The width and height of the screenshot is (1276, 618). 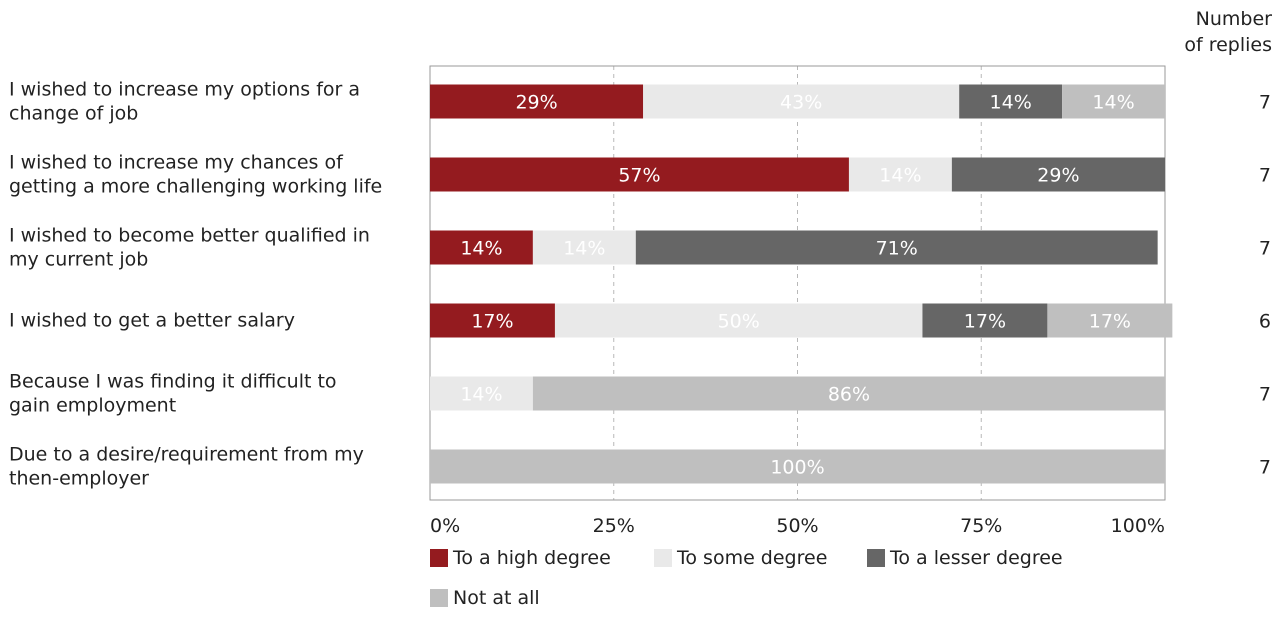 What do you see at coordinates (78, 260) in the screenshot?
I see `category-label: my current job` at bounding box center [78, 260].